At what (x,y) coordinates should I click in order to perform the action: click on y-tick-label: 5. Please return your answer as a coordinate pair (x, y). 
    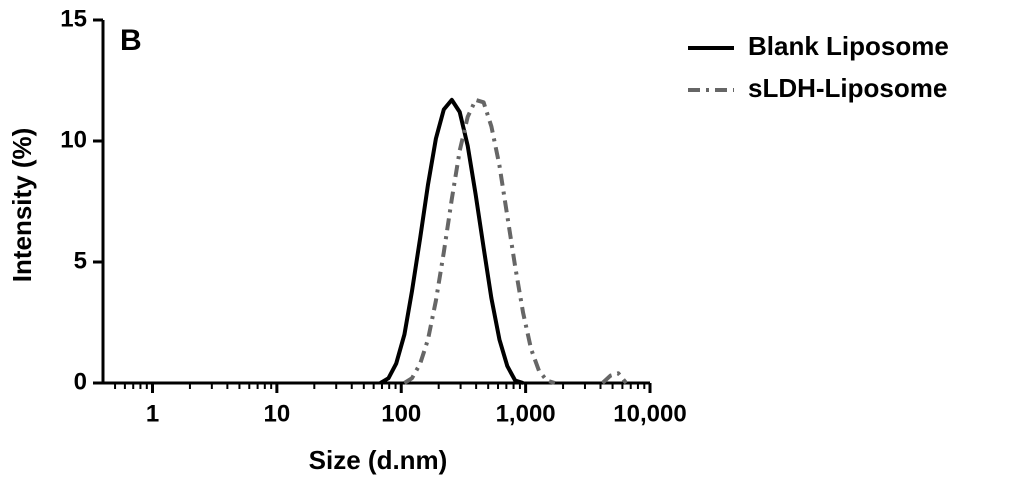
    Looking at the image, I should click on (80, 260).